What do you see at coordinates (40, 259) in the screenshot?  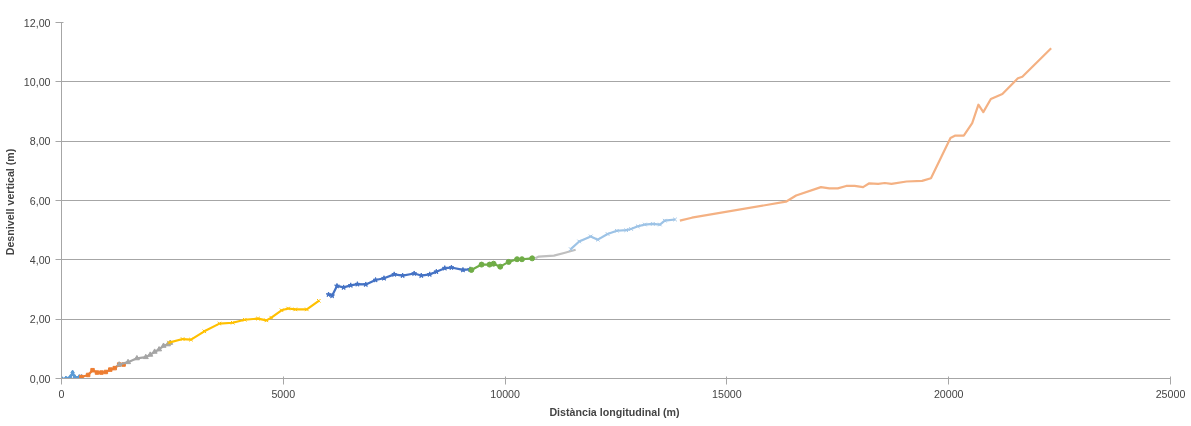 I see `y-tick-label: 4,00` at bounding box center [40, 259].